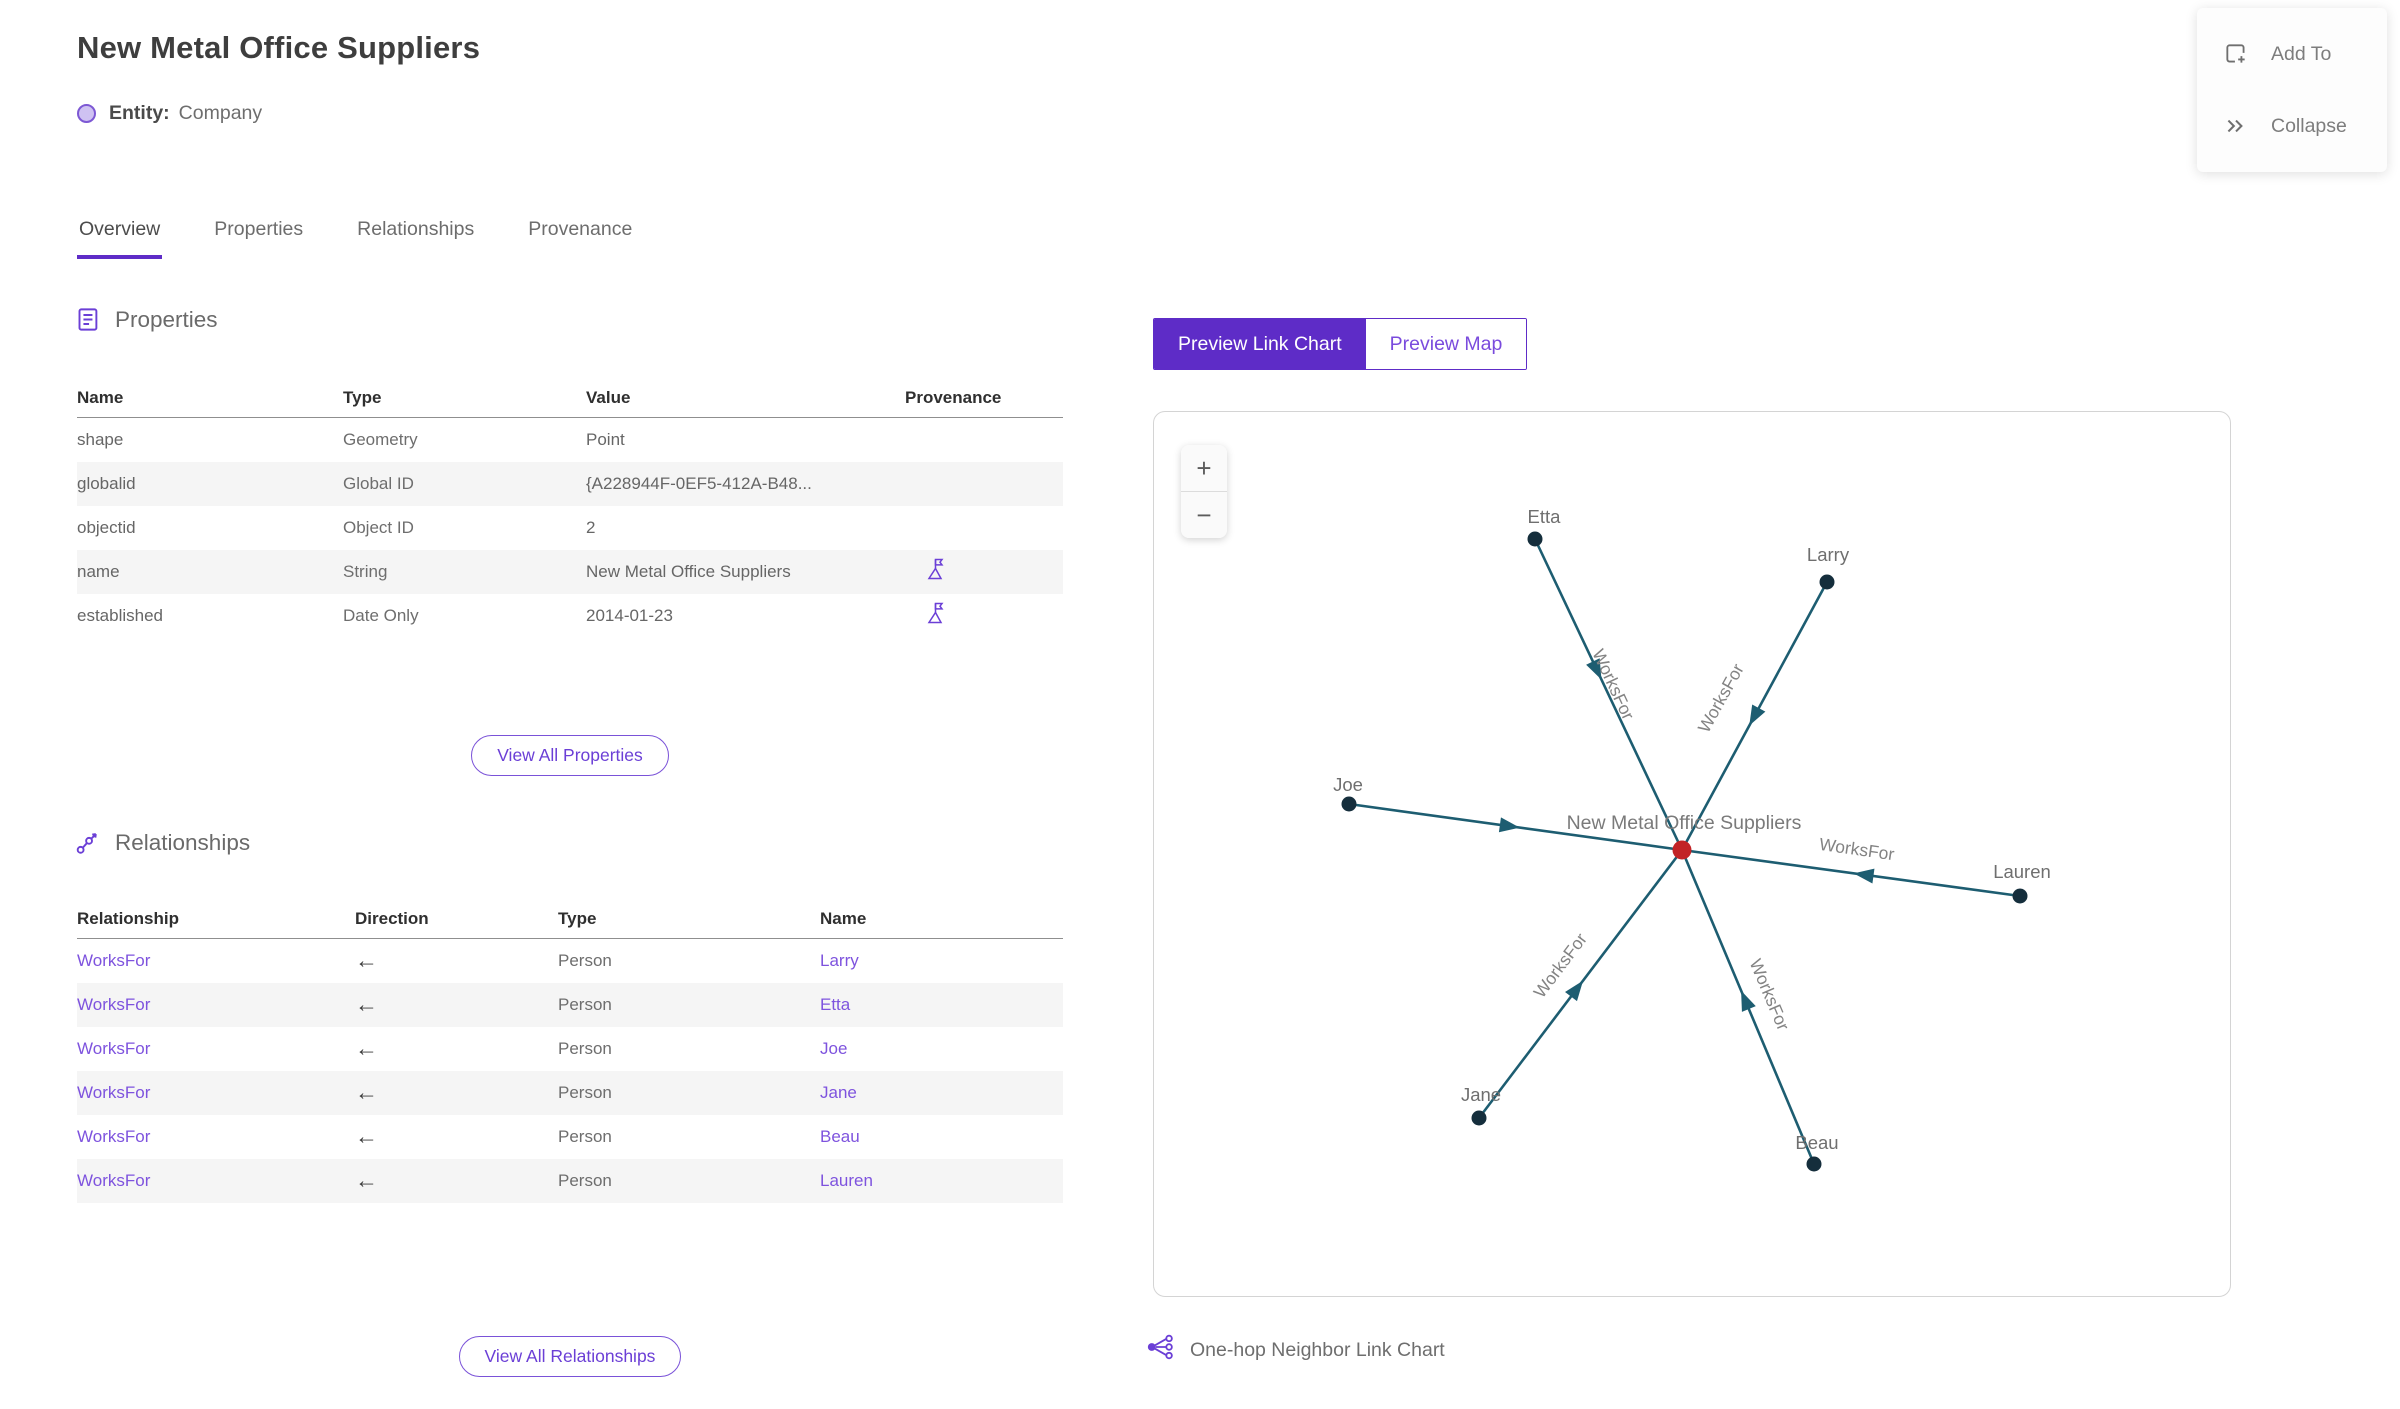  Describe the element at coordinates (843, 918) in the screenshot. I see `relationships-column-name: Name` at that location.